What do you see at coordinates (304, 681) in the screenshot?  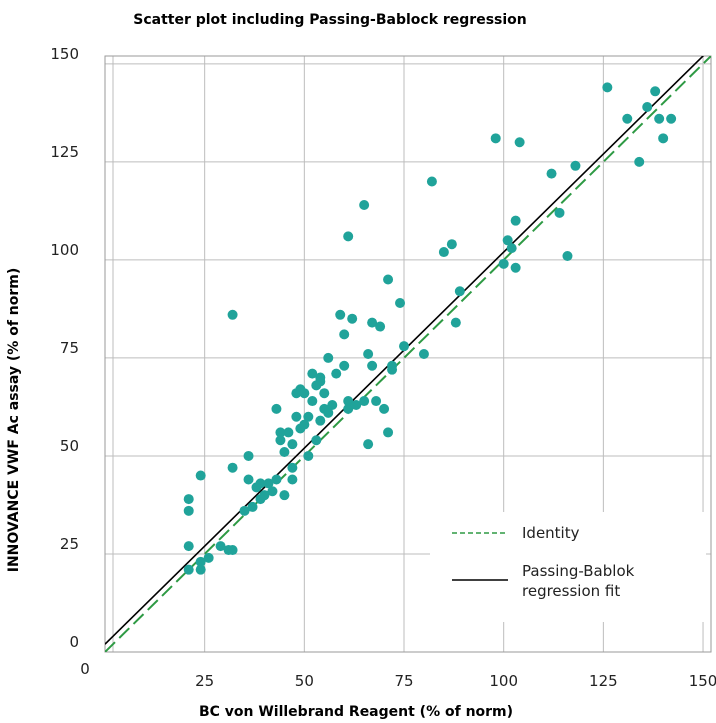 I see `x-tick-label: 50` at bounding box center [304, 681].